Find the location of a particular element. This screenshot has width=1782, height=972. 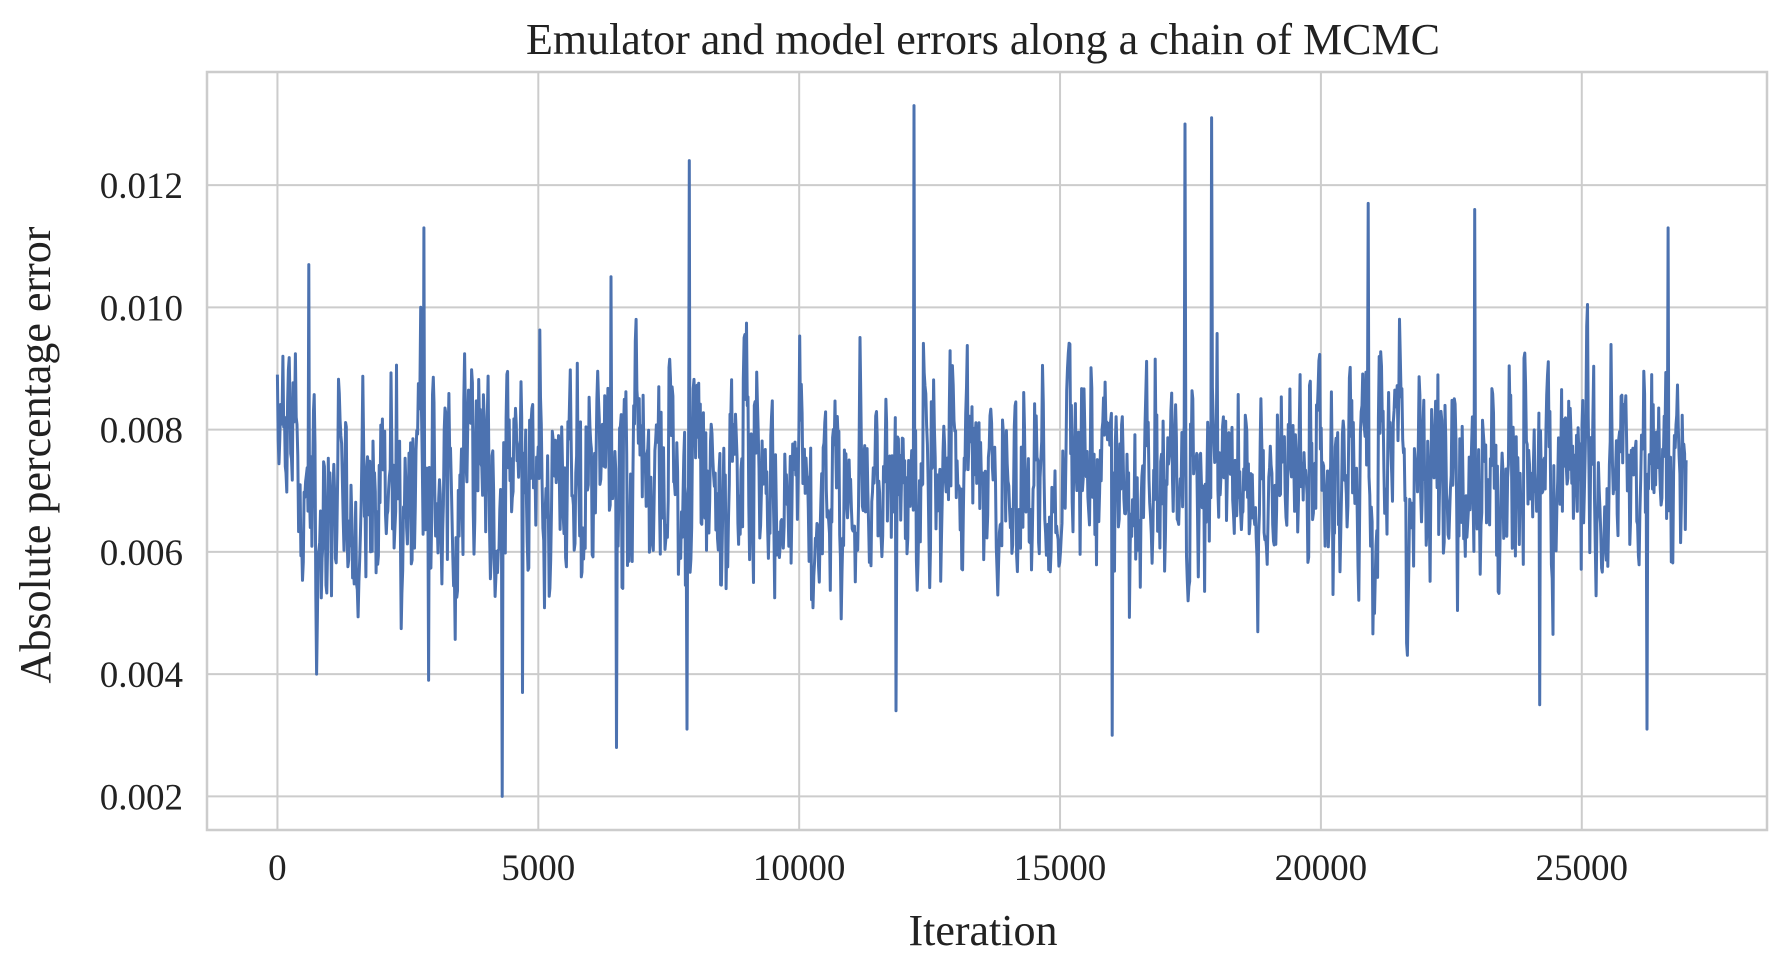

y-tick-label: 0.002 is located at coordinates (141, 797).